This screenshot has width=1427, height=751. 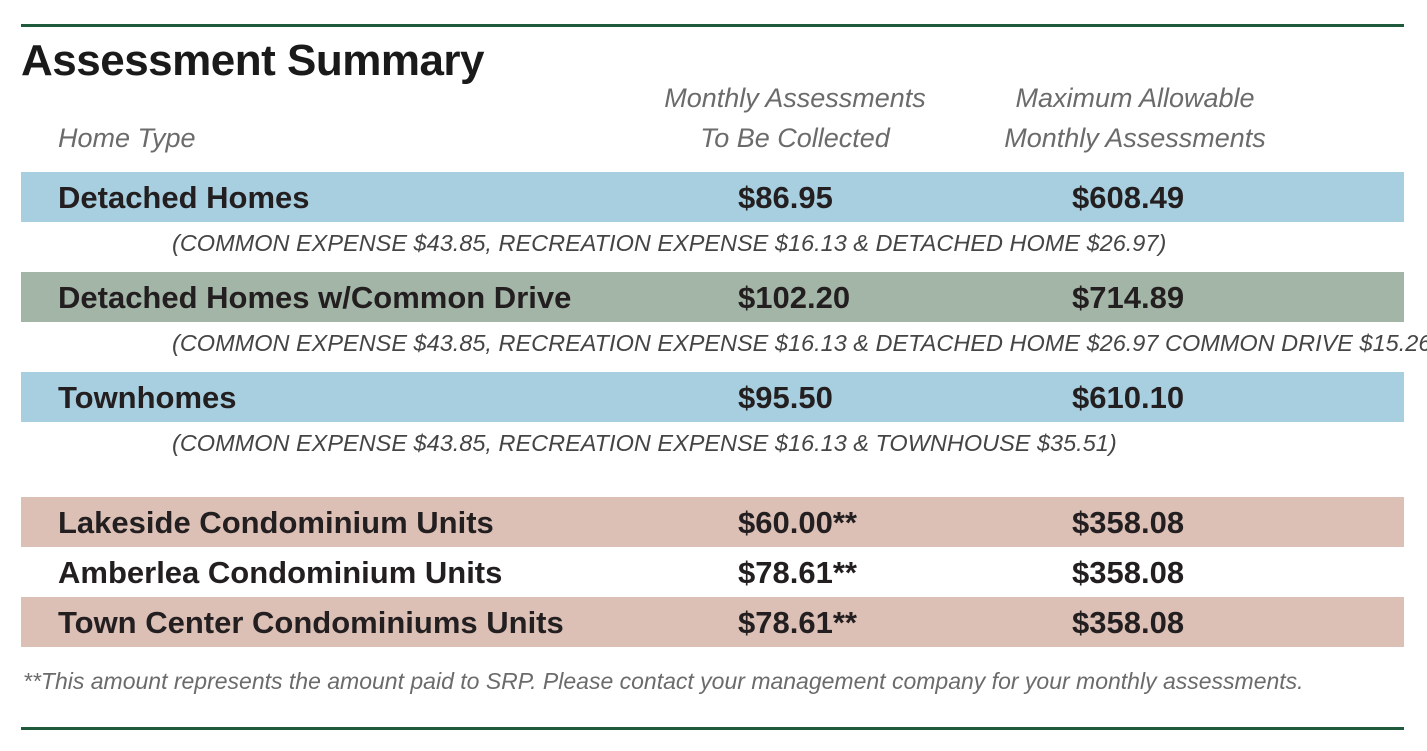 What do you see at coordinates (795, 138) in the screenshot?
I see `header-monthly-line2: To Be Collected` at bounding box center [795, 138].